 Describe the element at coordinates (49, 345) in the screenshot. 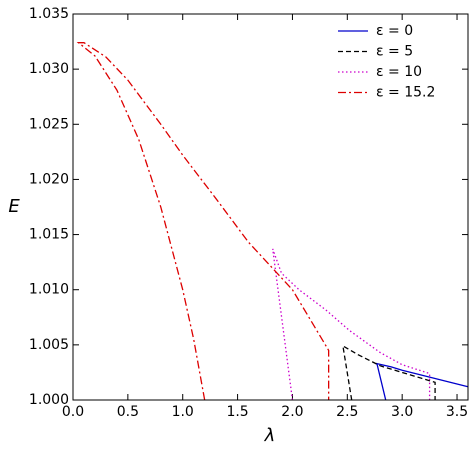

I see `y-tick-label: 1.005` at that location.